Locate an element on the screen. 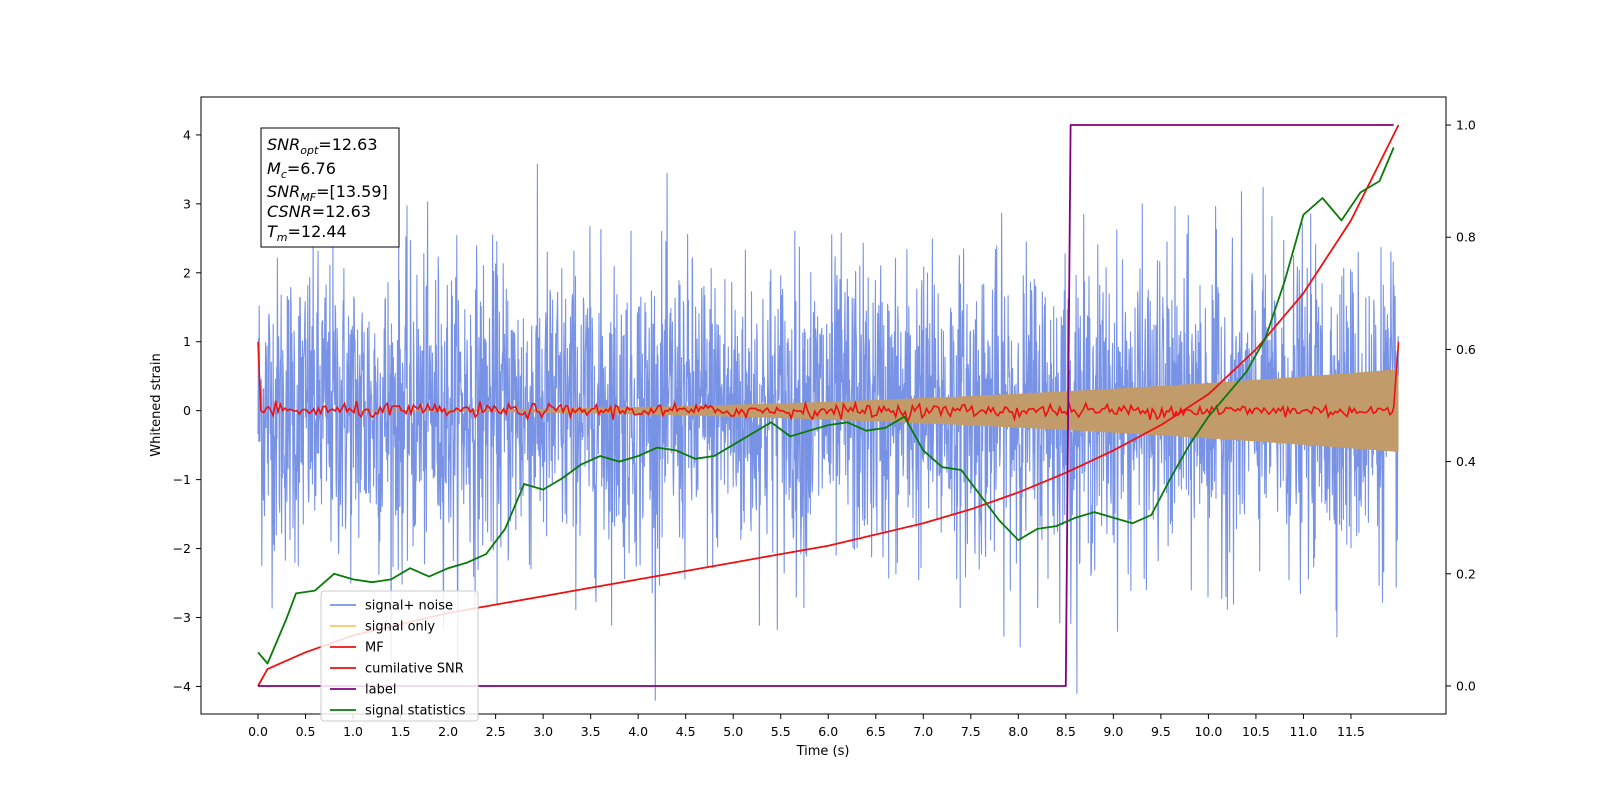 The width and height of the screenshot is (1600, 800). y-tick-label: 3 is located at coordinates (187, 203).